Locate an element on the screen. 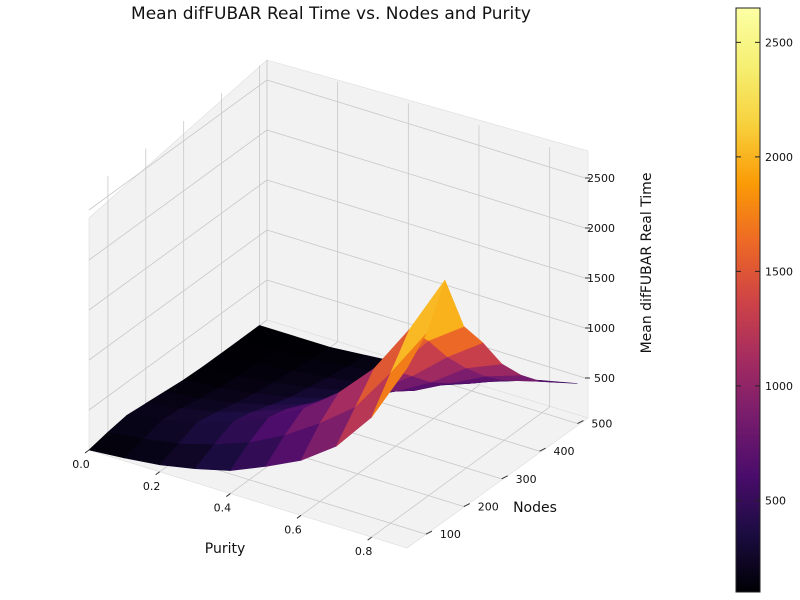 This screenshot has height=600, width=800. colorbar-tick-label: 2500 is located at coordinates (779, 42).